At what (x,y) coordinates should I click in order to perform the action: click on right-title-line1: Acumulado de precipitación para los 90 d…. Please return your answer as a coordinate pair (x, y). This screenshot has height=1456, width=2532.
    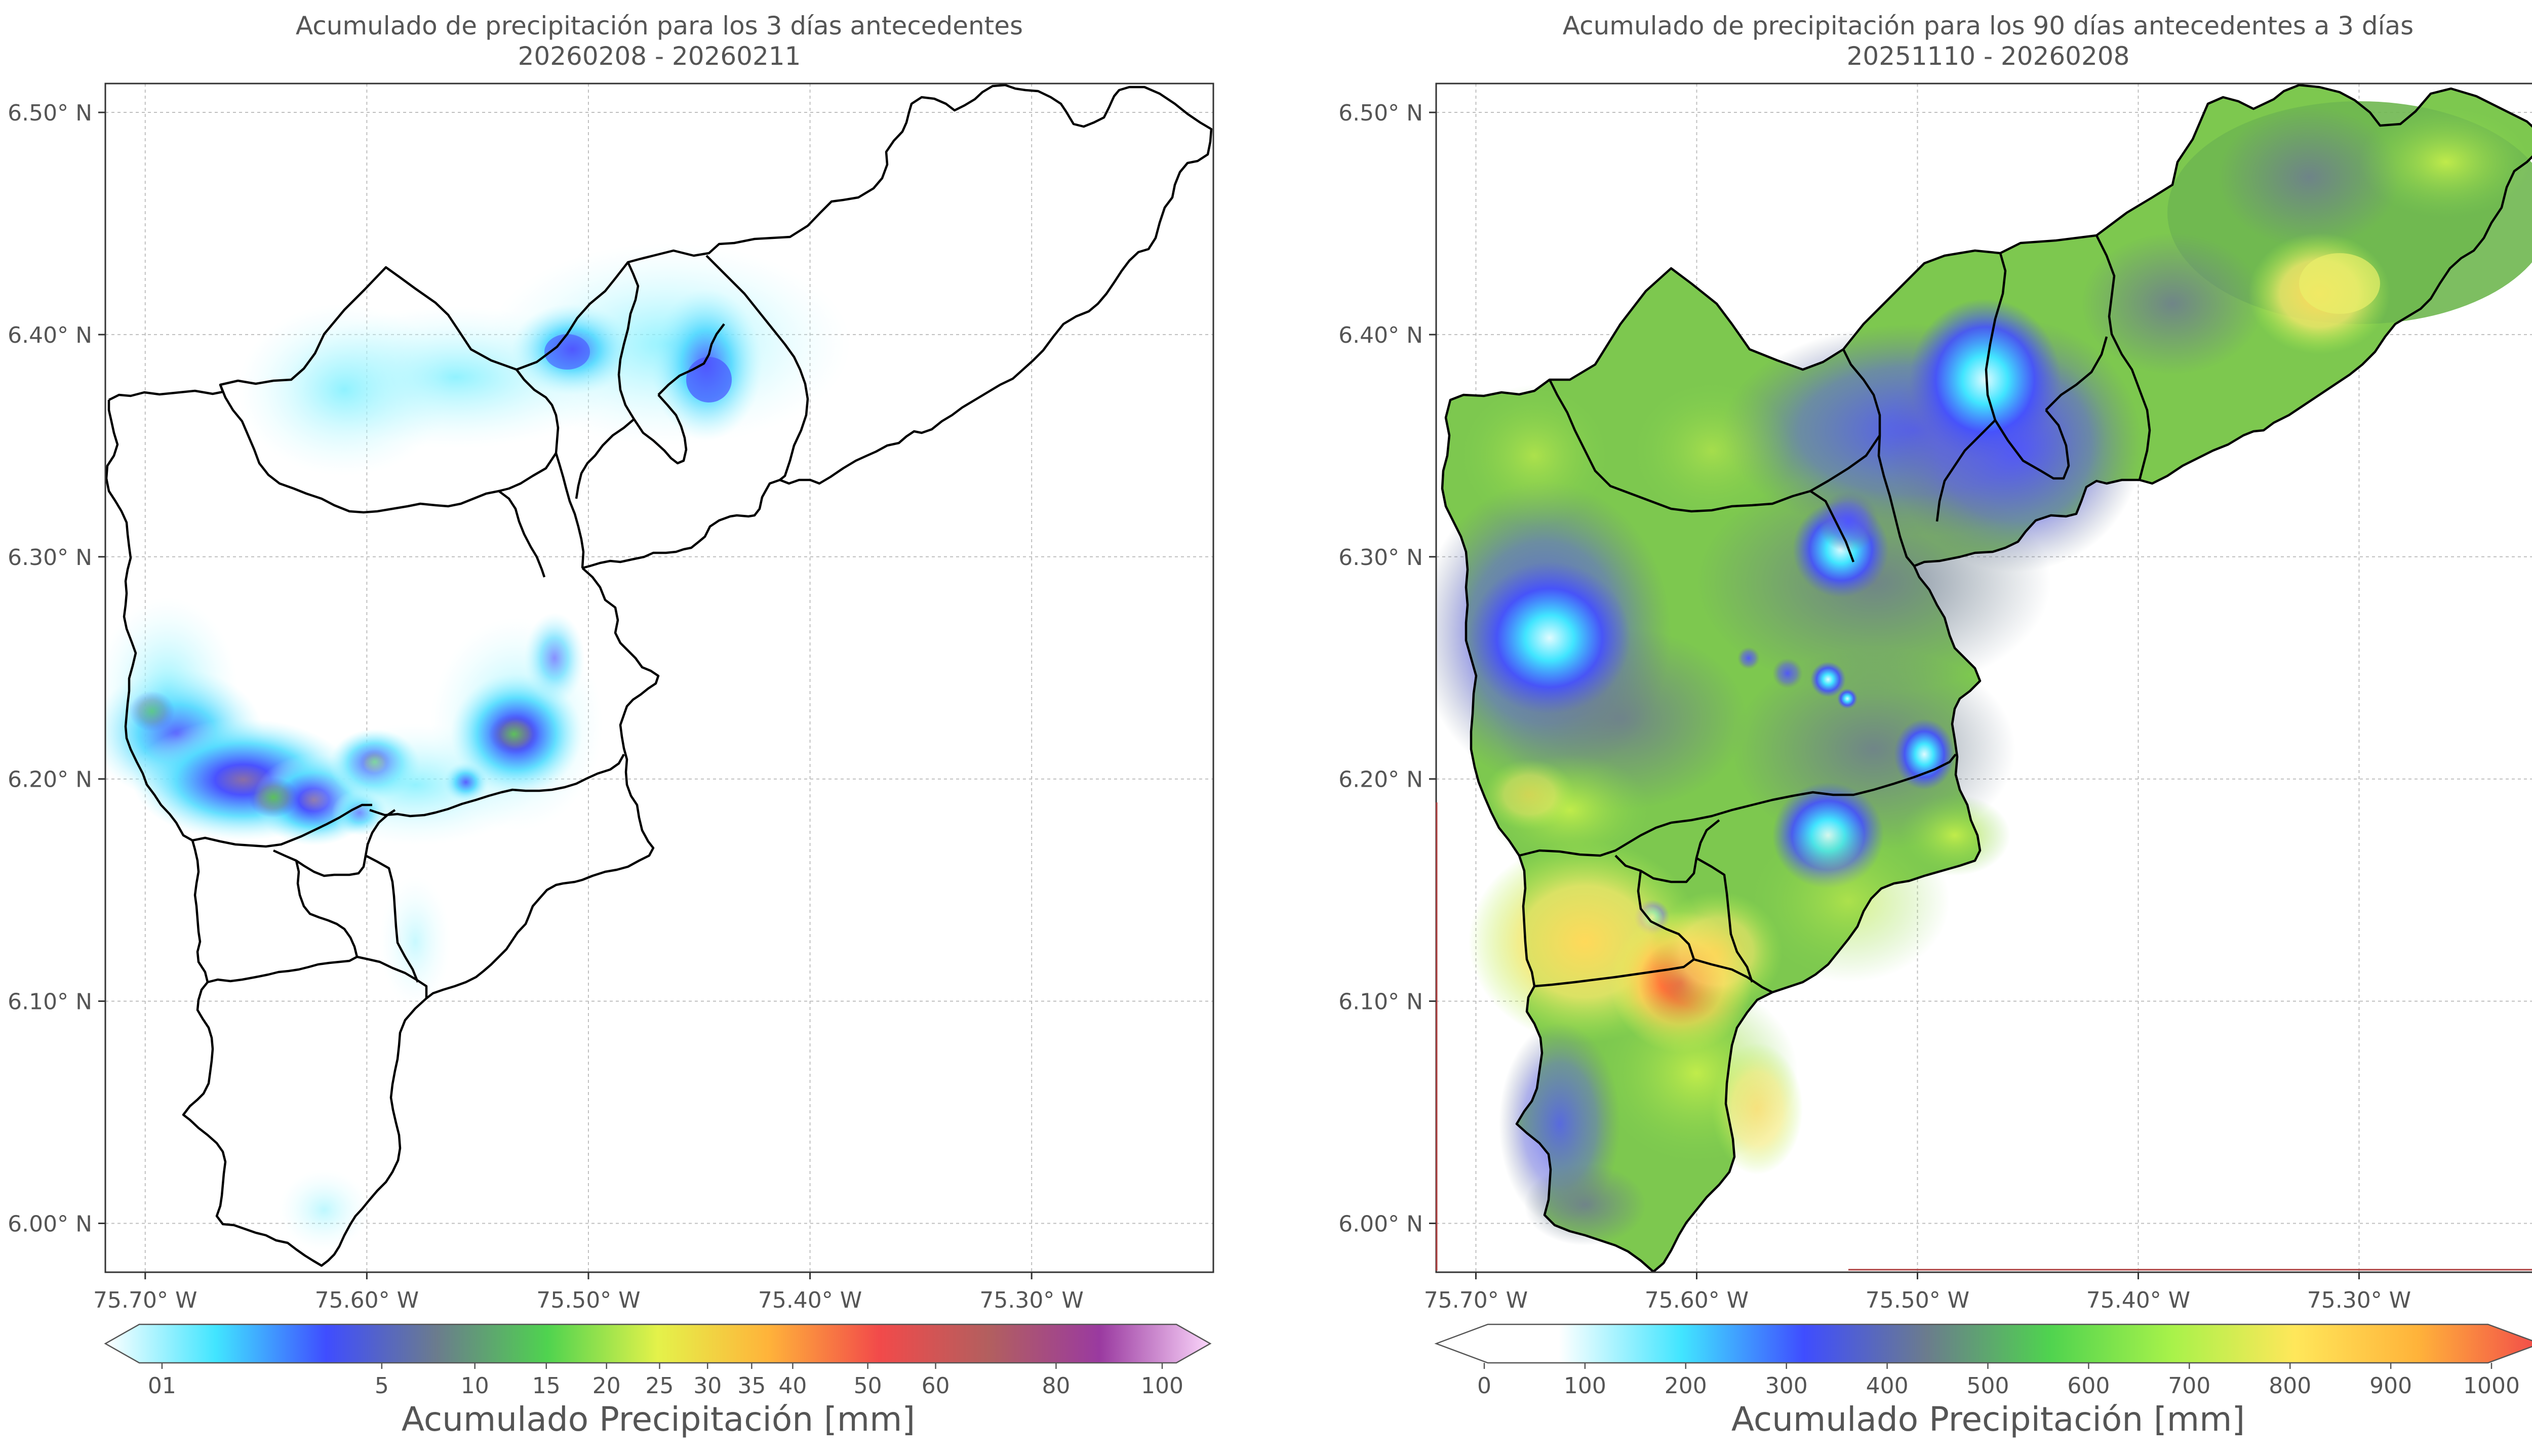
    Looking at the image, I should click on (1988, 26).